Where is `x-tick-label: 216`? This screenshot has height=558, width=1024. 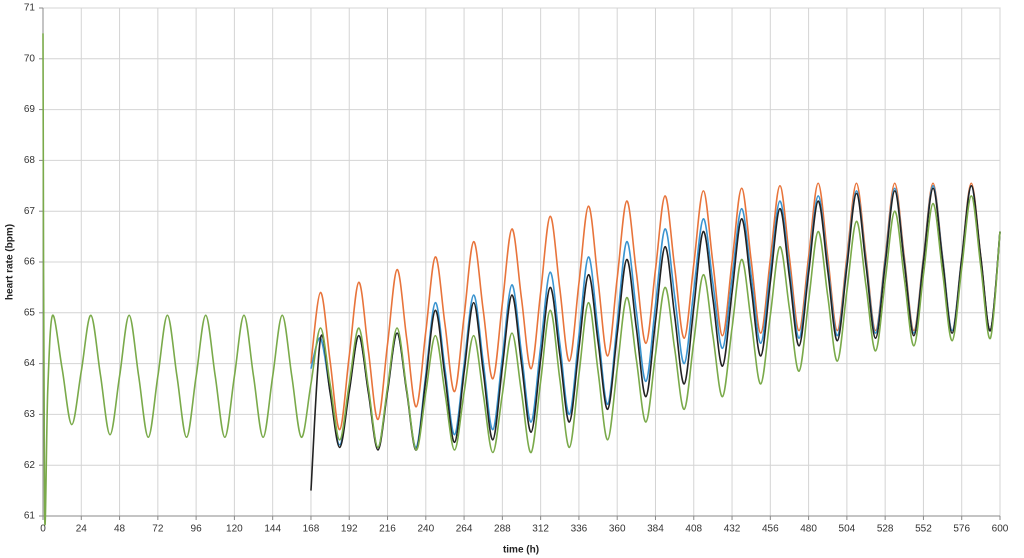 x-tick-label: 216 is located at coordinates (387, 529).